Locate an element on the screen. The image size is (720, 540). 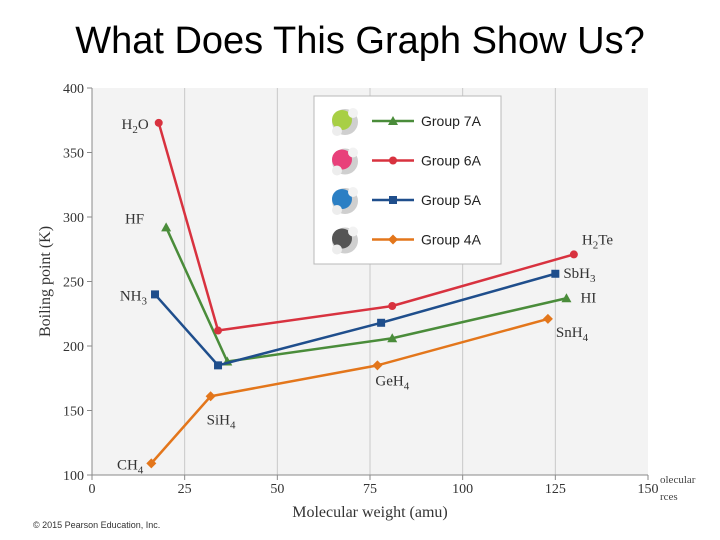
legend-label: Group 7A is located at coordinates (451, 121).